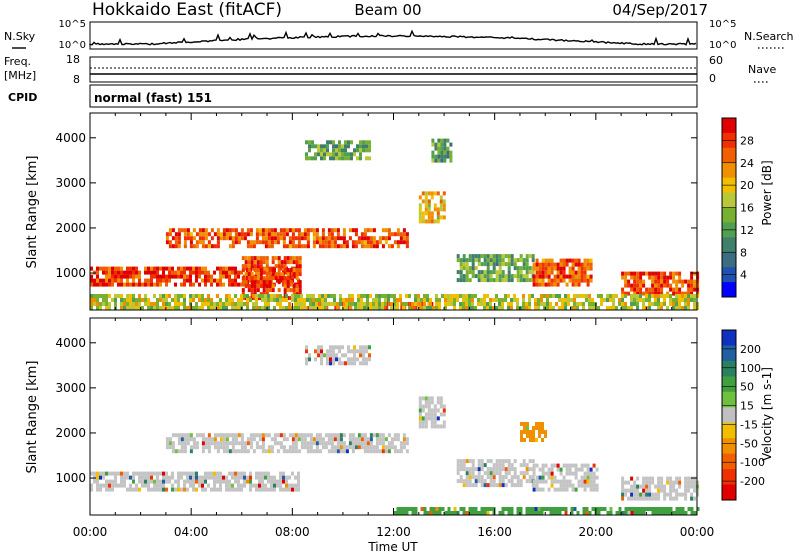  I want to click on noise-panel-frame, so click(393, 35).